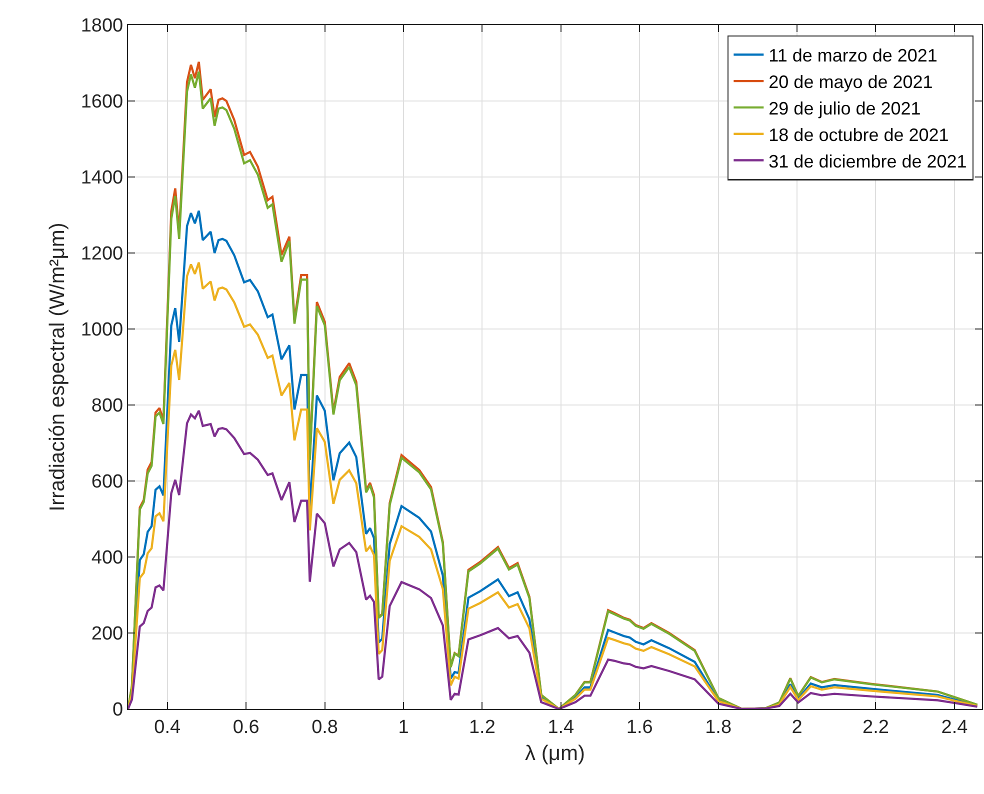  What do you see at coordinates (325, 727) in the screenshot?
I see `x-tick-label: 0.8` at bounding box center [325, 727].